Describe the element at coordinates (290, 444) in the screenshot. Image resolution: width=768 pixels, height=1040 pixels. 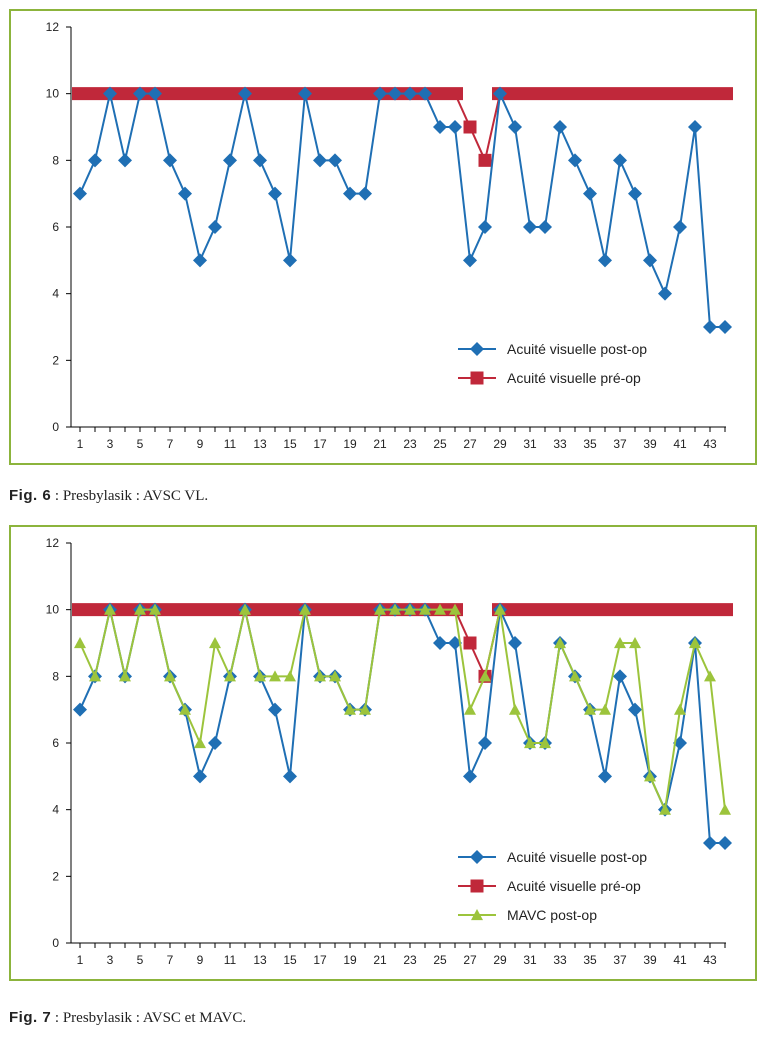
I see `x-tick-label: 15` at that location.